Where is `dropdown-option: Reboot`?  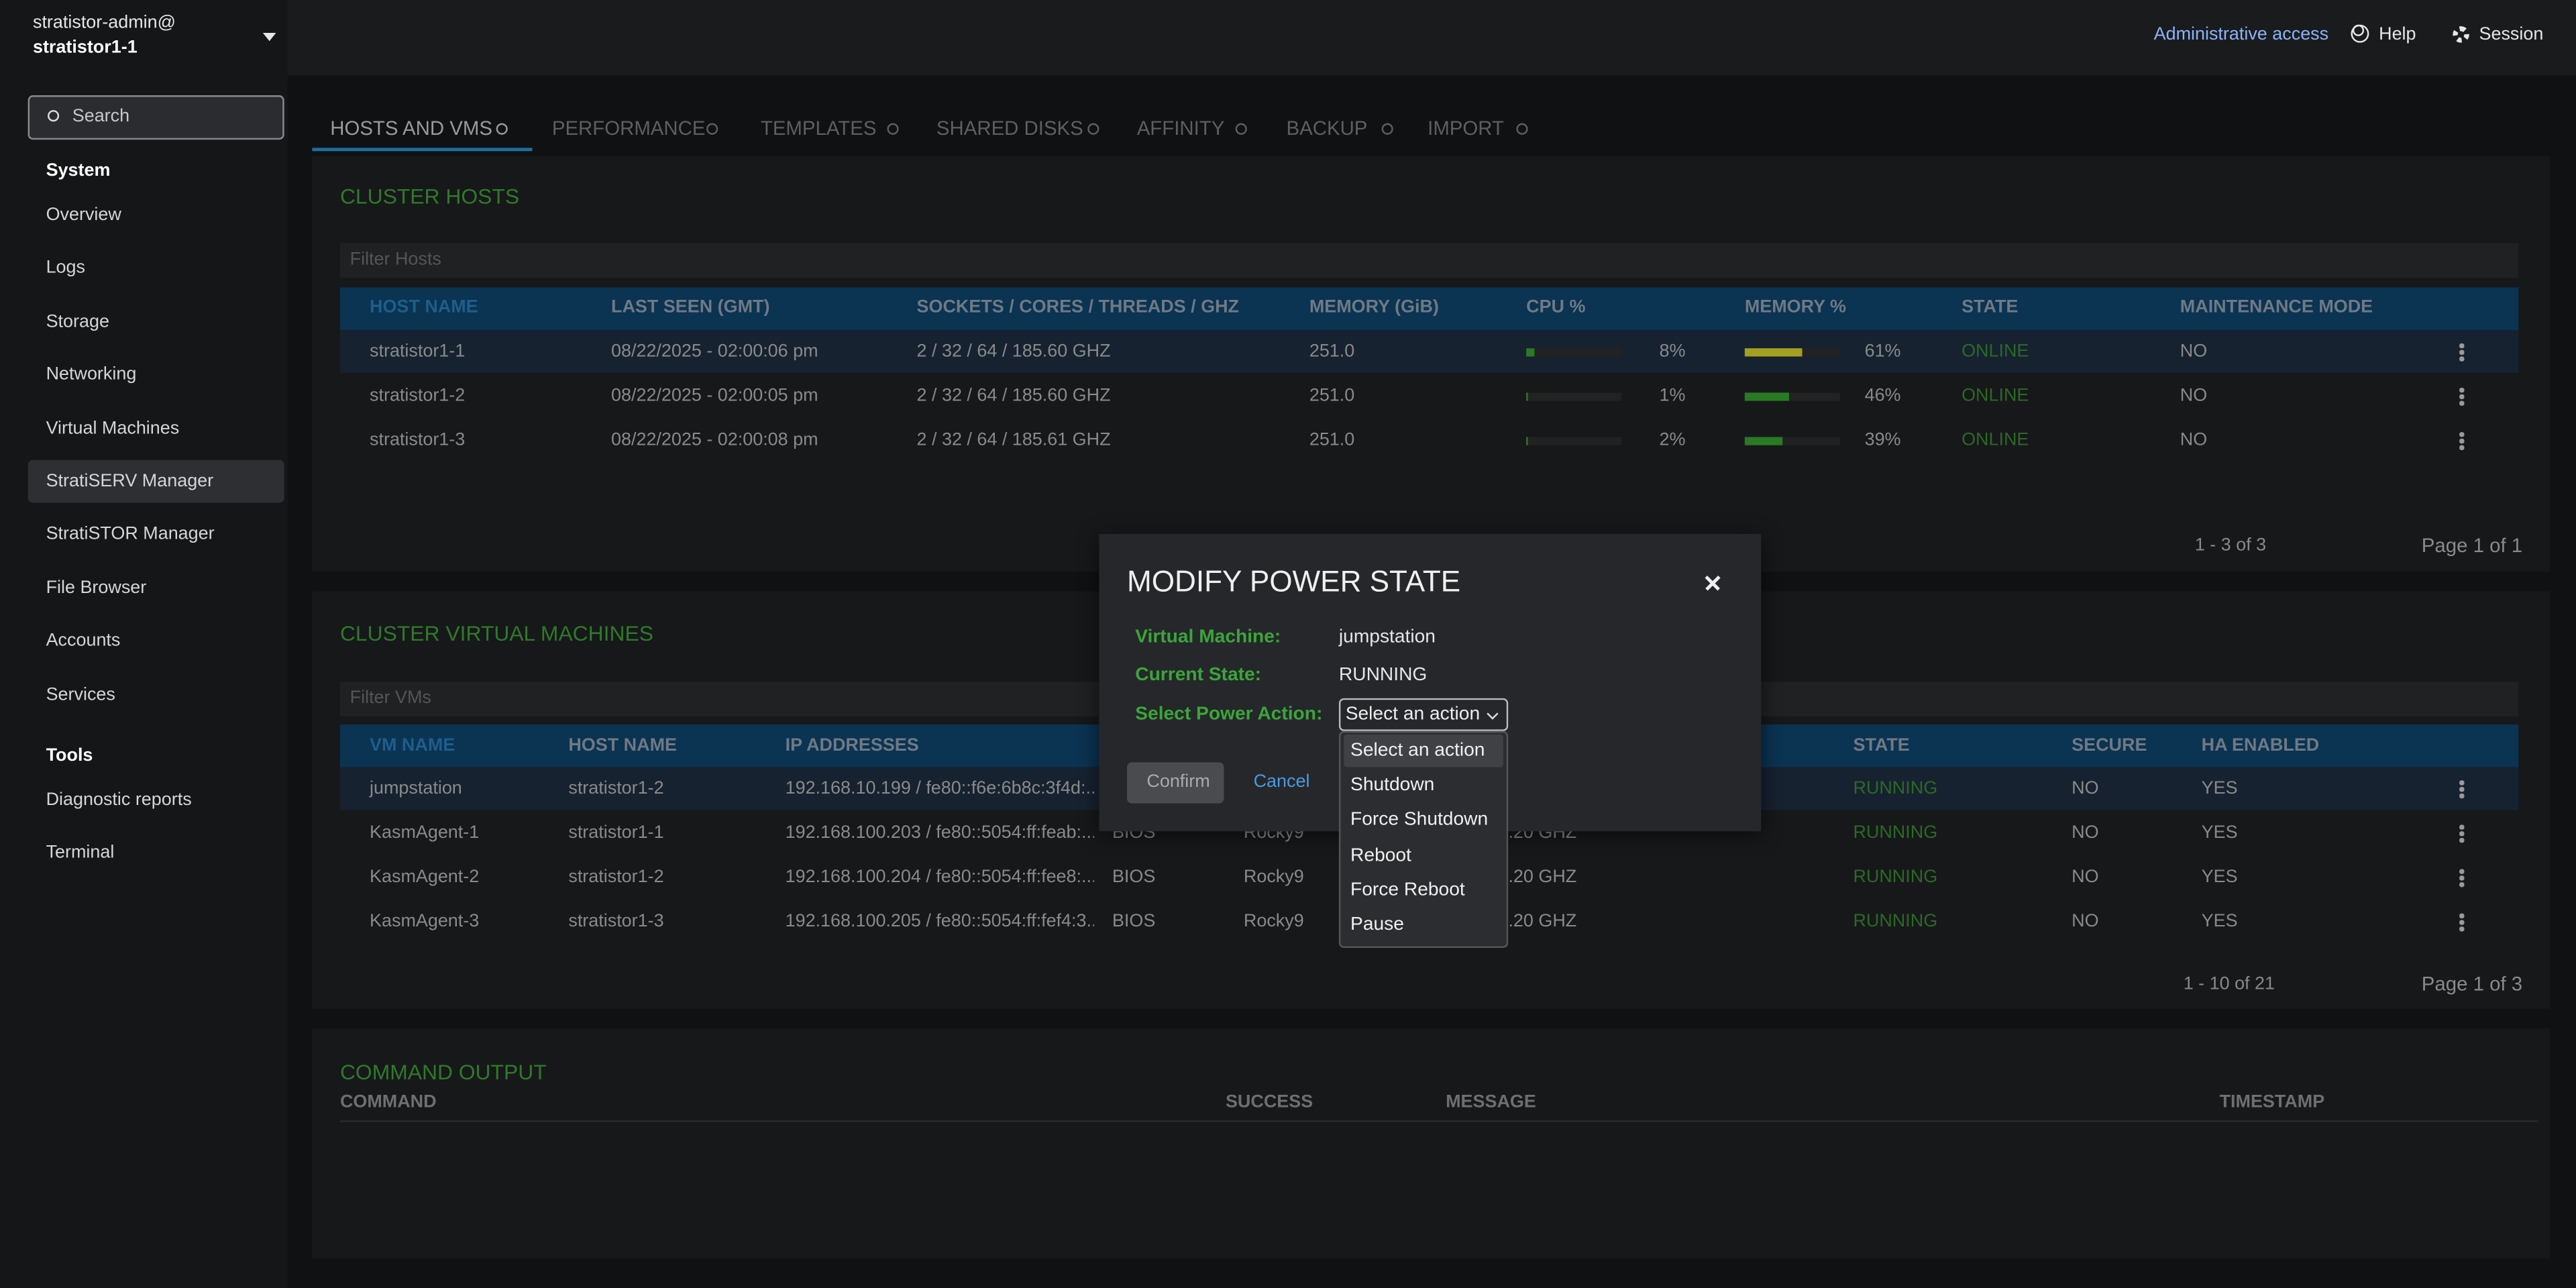 dropdown-option: Reboot is located at coordinates (1380, 855).